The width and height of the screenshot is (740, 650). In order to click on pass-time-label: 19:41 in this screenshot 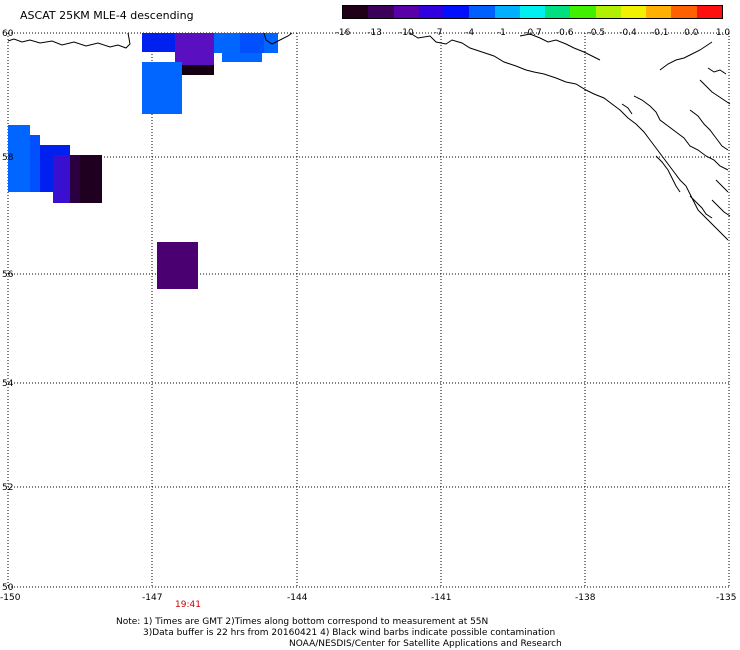, I will do `click(188, 605)`.